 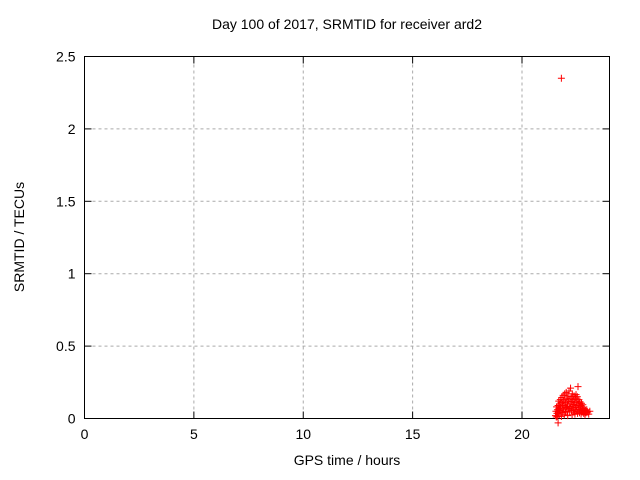 What do you see at coordinates (66, 57) in the screenshot?
I see `y-tick-label: 2.5` at bounding box center [66, 57].